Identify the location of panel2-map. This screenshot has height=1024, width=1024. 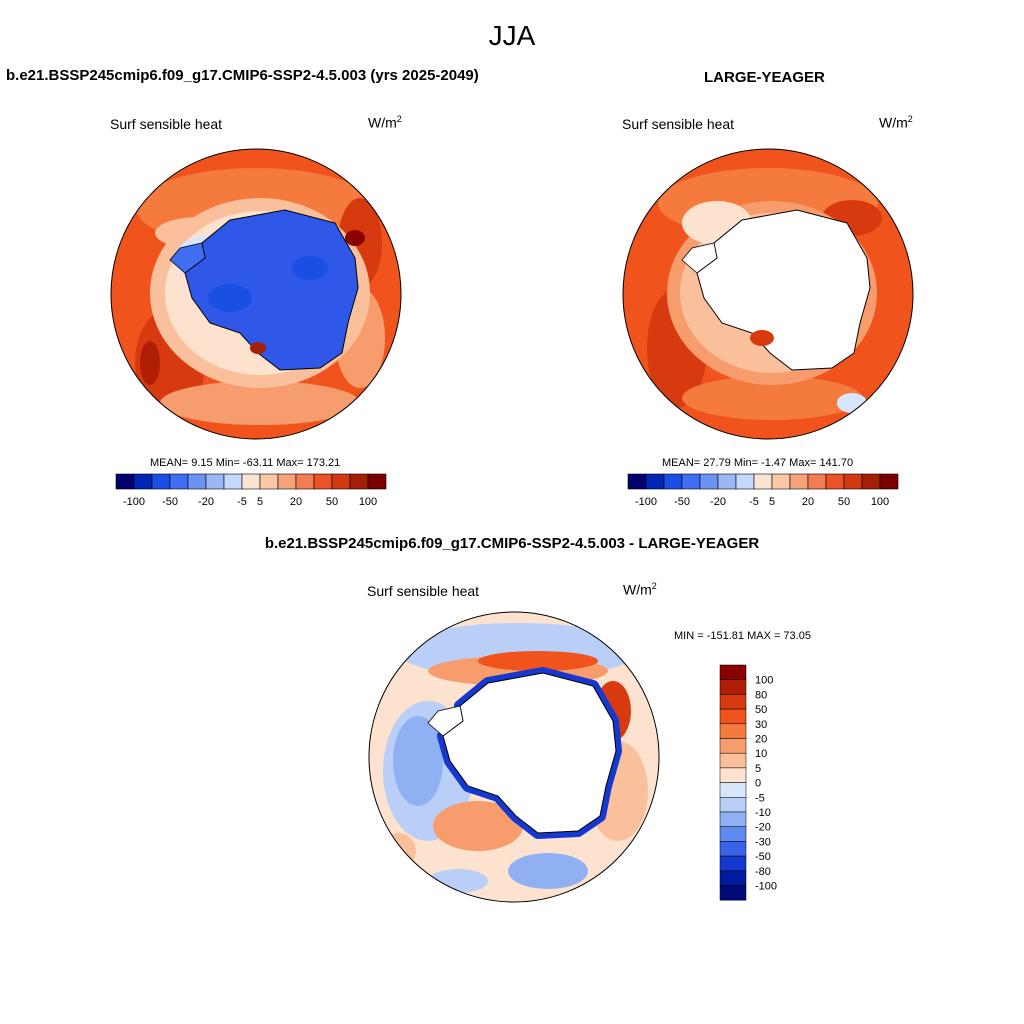
(768, 294).